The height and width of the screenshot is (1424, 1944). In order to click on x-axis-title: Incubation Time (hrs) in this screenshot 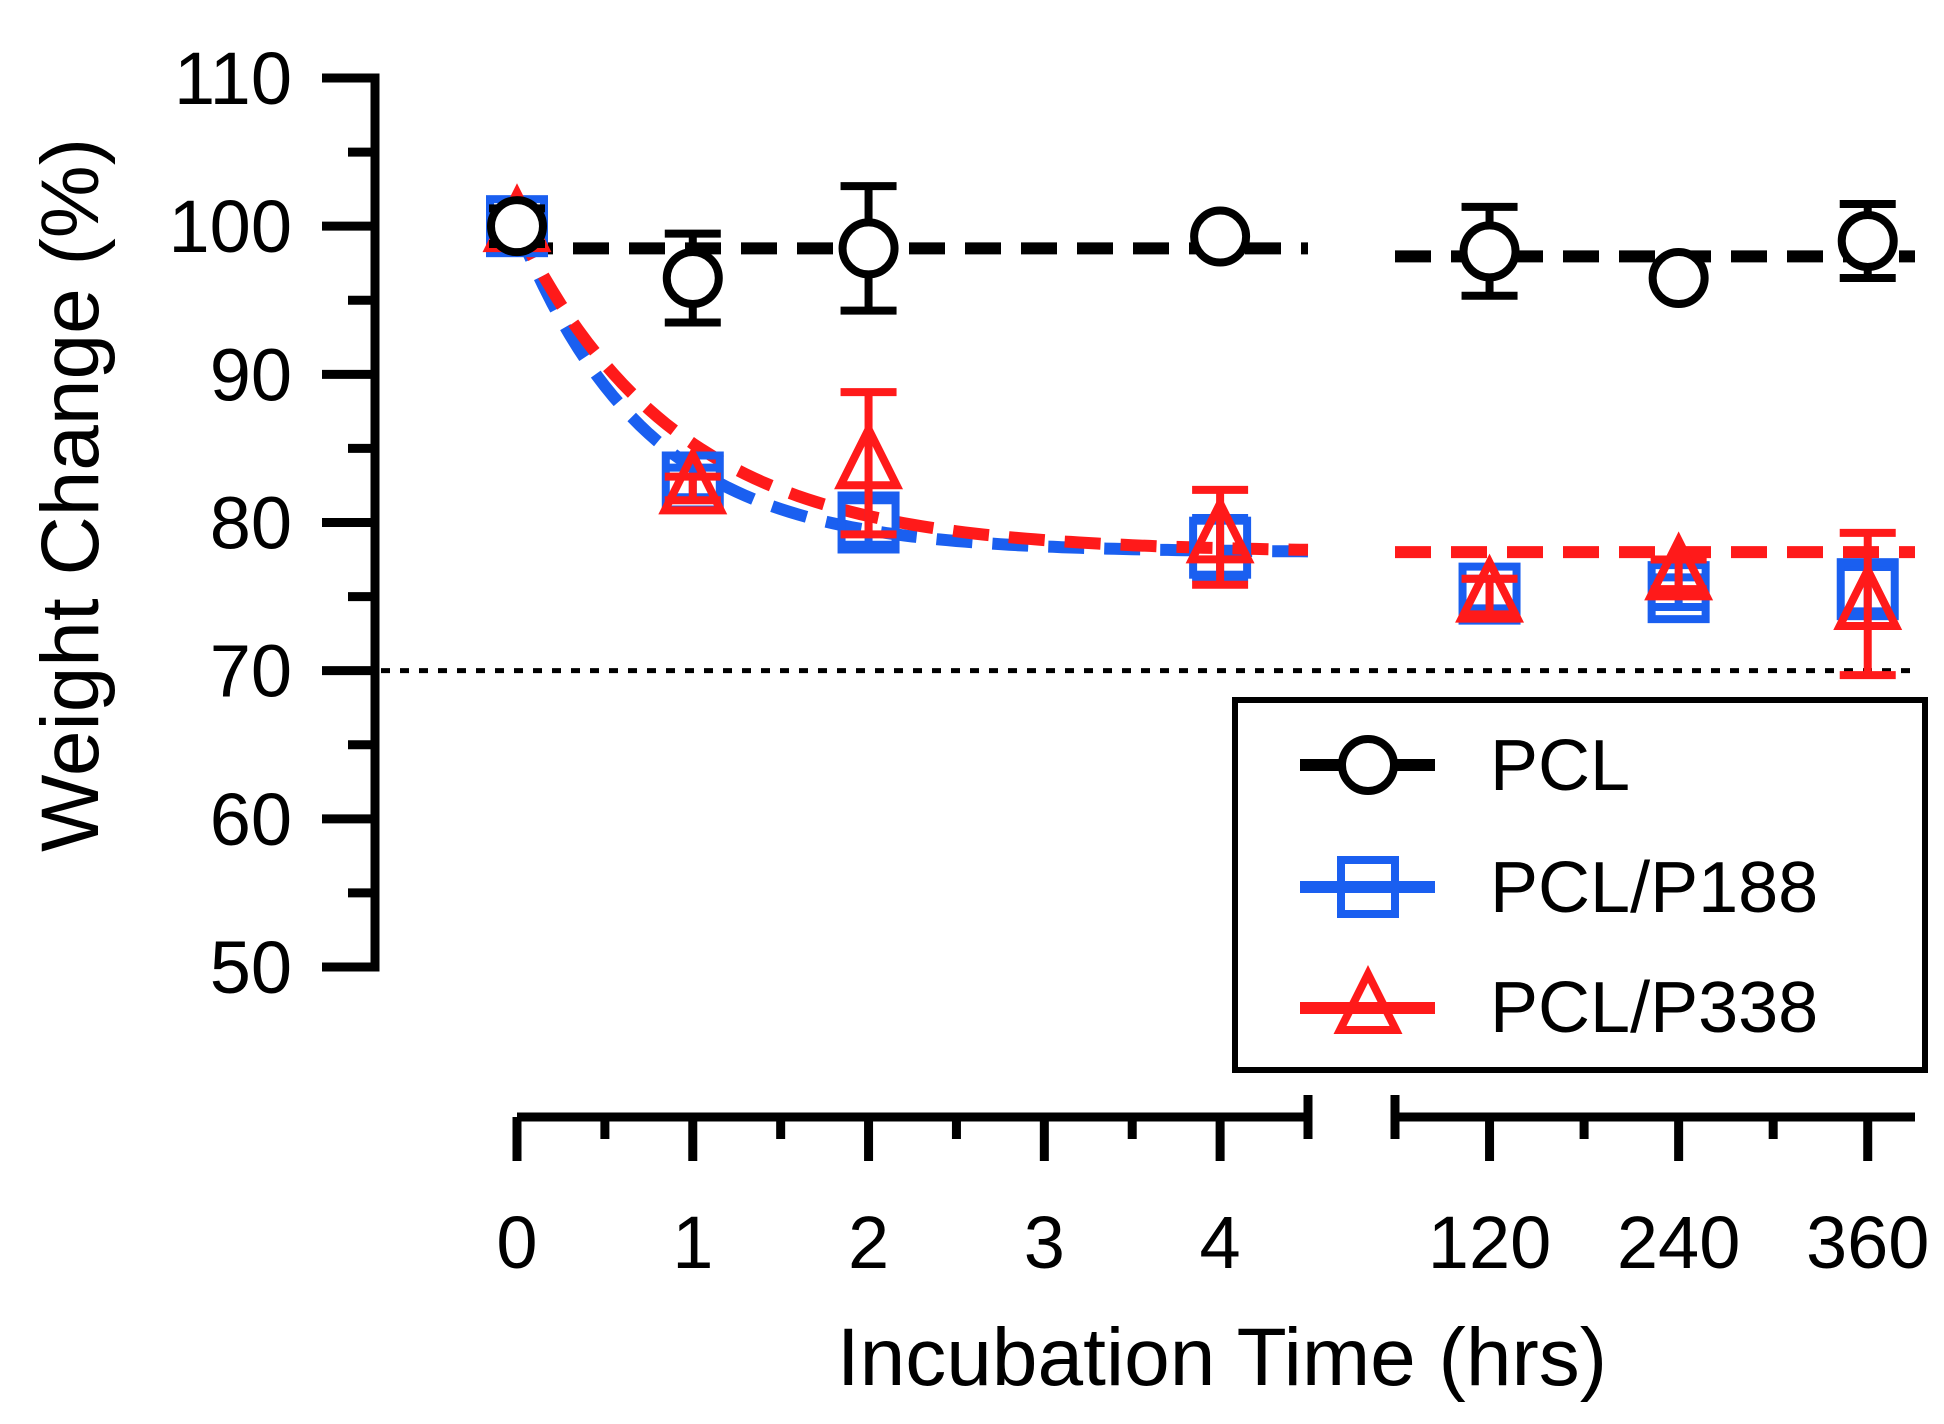, I will do `click(1222, 1357)`.